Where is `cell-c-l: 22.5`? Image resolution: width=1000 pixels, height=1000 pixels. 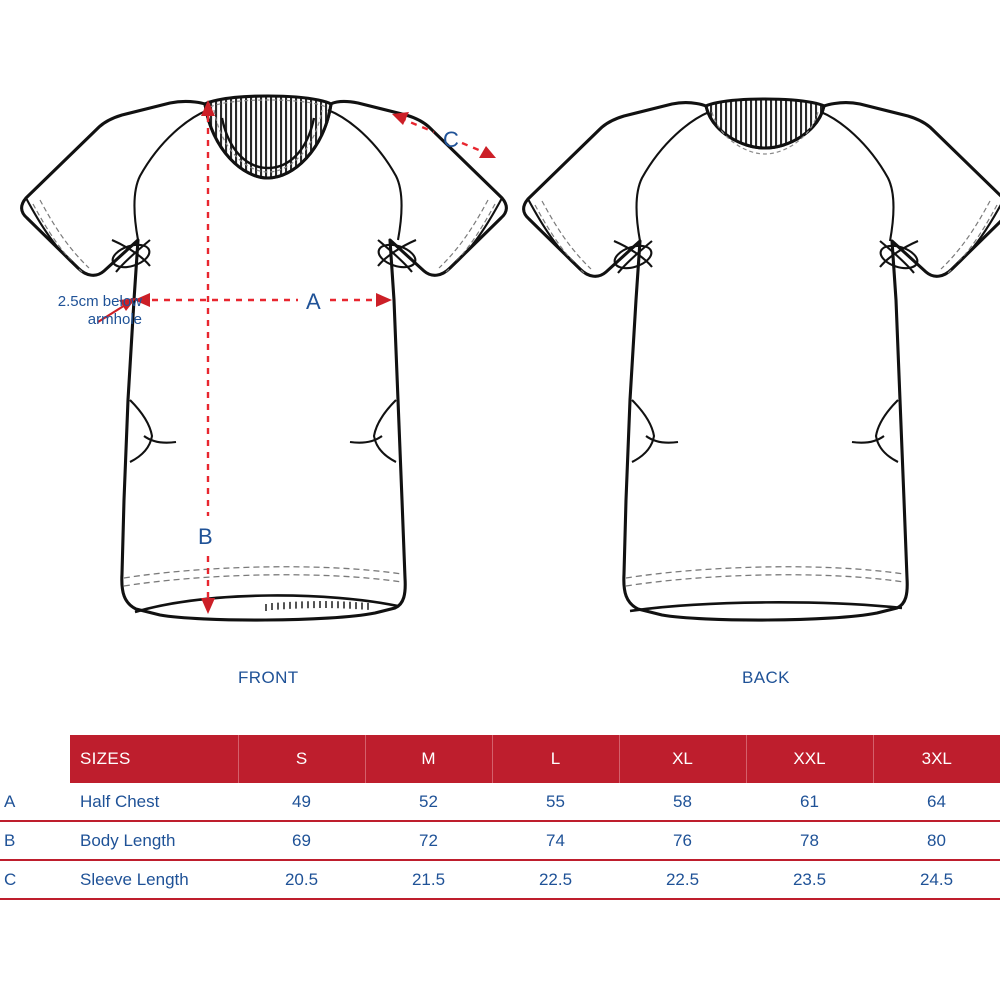 cell-c-l: 22.5 is located at coordinates (555, 880).